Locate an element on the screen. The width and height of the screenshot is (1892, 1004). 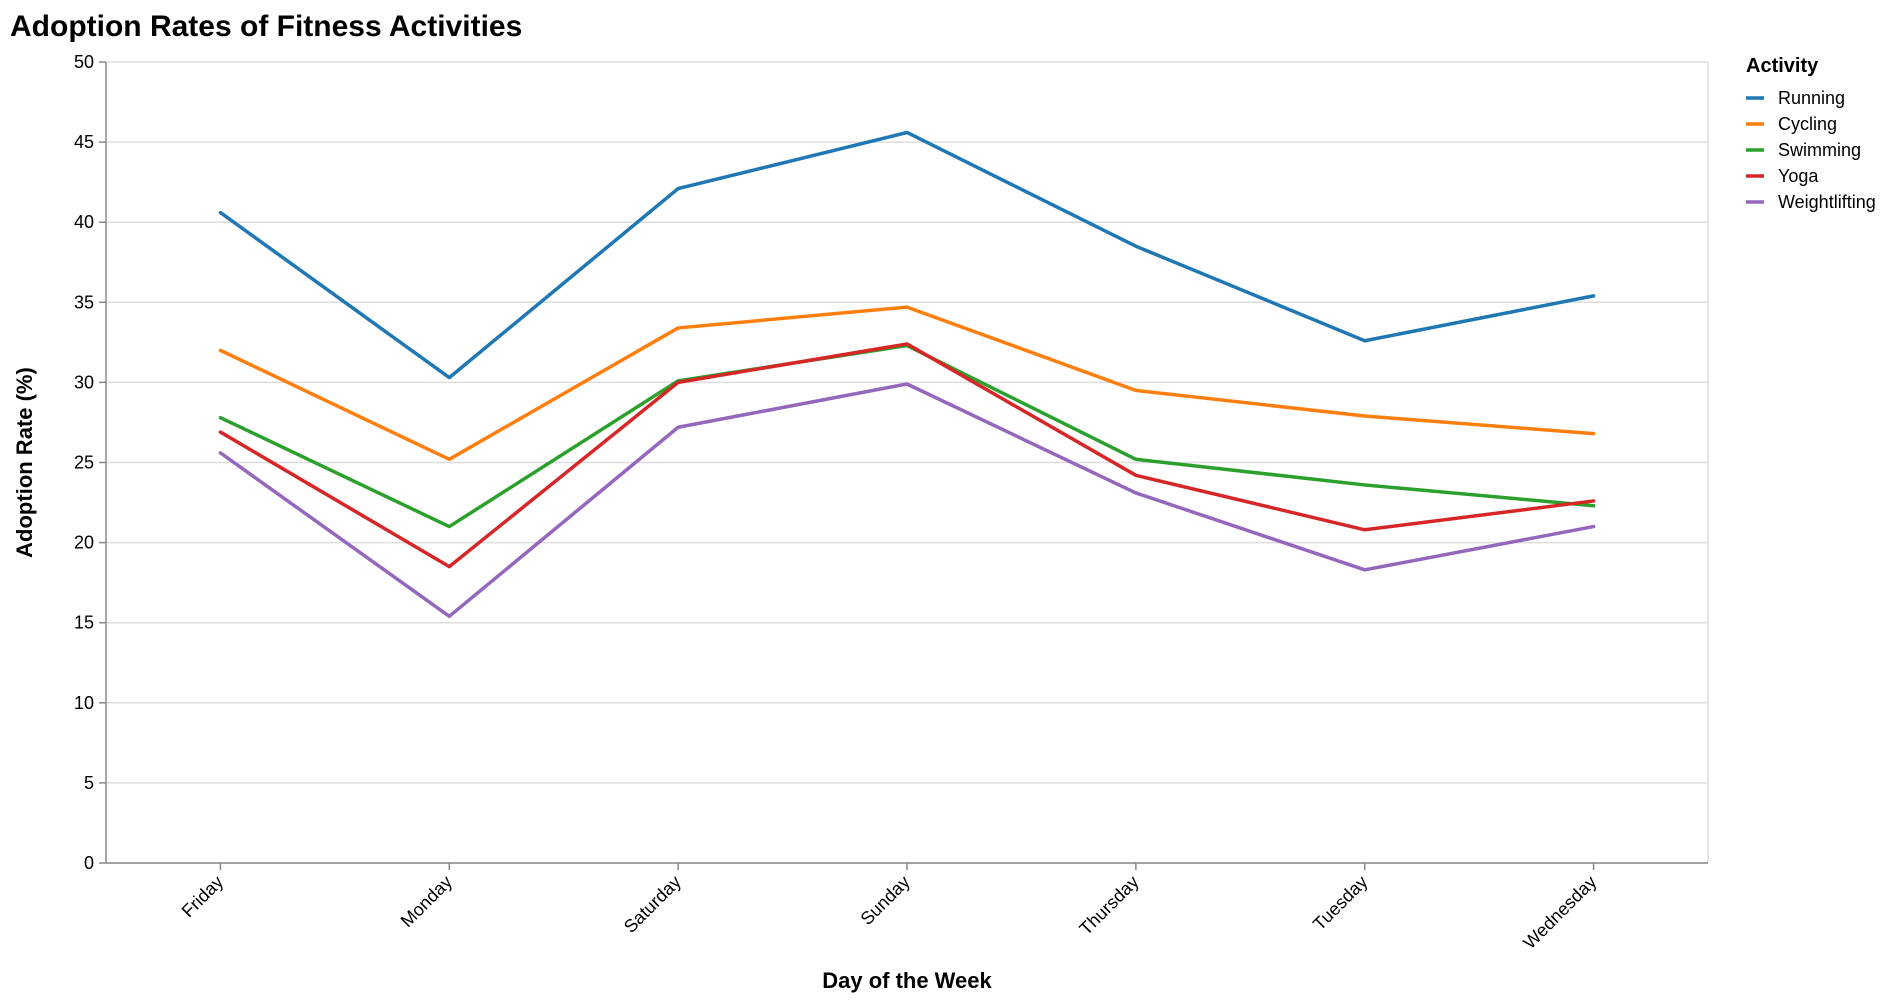
y-axis-title: Adoption Rate (%) is located at coordinates (24, 462).